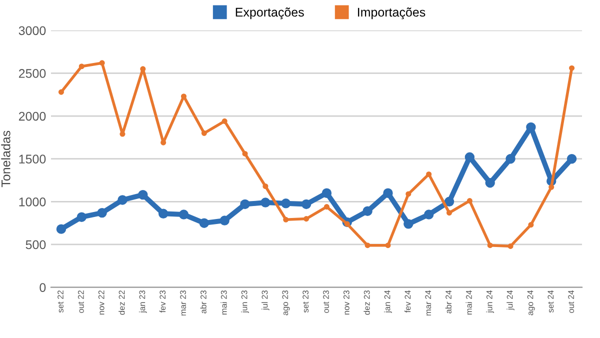  I want to click on x-tick-label: fev 24, so click(407, 301).